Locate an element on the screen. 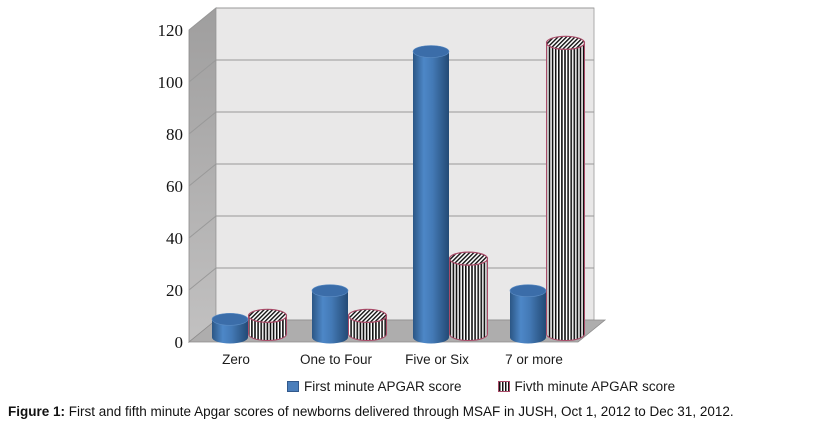  bar-fivth-minute-apgar-score-7-or-more is located at coordinates (565, 188).